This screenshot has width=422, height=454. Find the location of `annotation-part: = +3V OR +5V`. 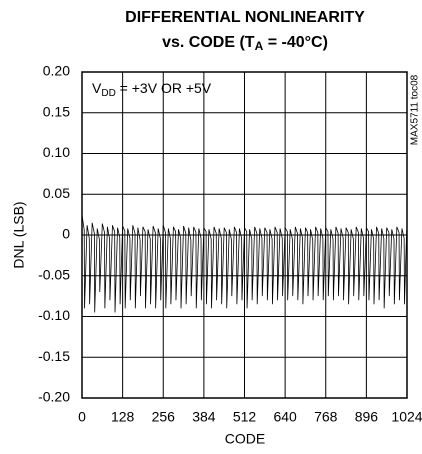

annotation-part: = +3V OR +5V is located at coordinates (164, 88).